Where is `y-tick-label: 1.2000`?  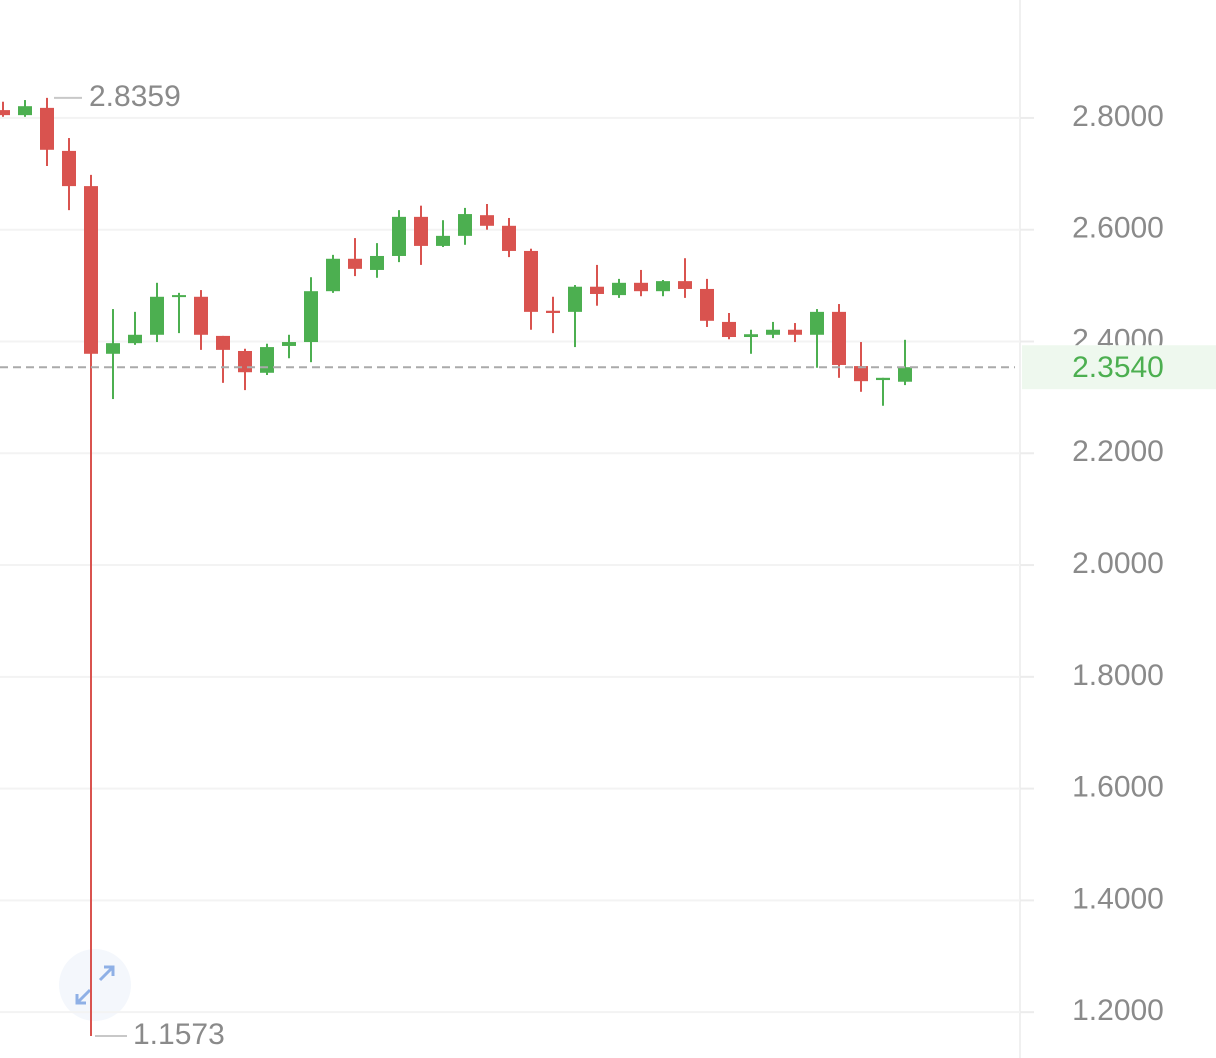
y-tick-label: 1.2000 is located at coordinates (1118, 1010).